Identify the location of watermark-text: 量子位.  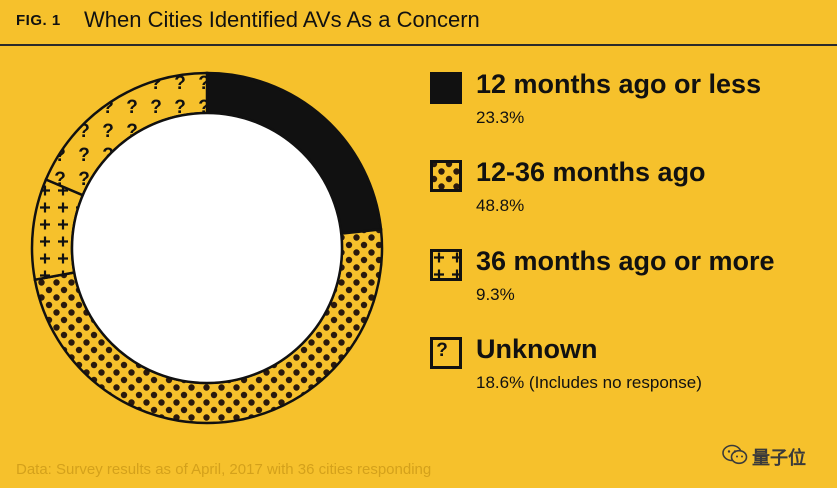
(779, 458).